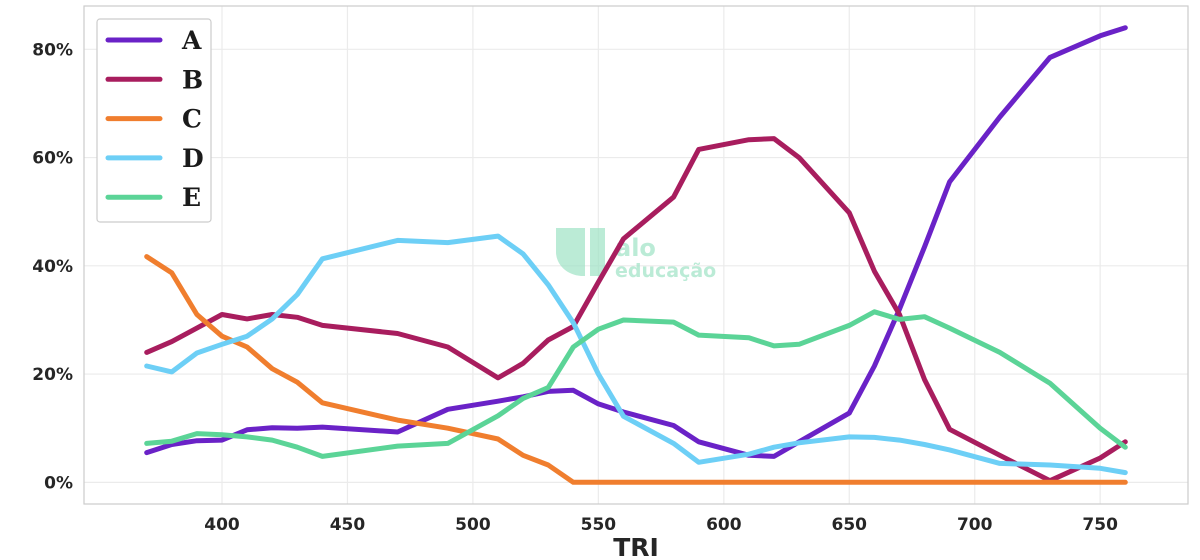 This screenshot has width=1200, height=560. What do you see at coordinates (192, 119) in the screenshot?
I see `legend-label-c: C` at bounding box center [192, 119].